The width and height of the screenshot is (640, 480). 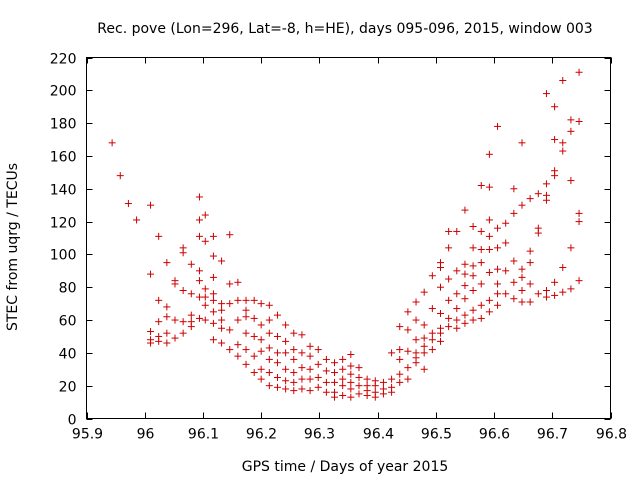 What do you see at coordinates (68, 289) in the screenshot?
I see `y-tick-label: 80` at bounding box center [68, 289].